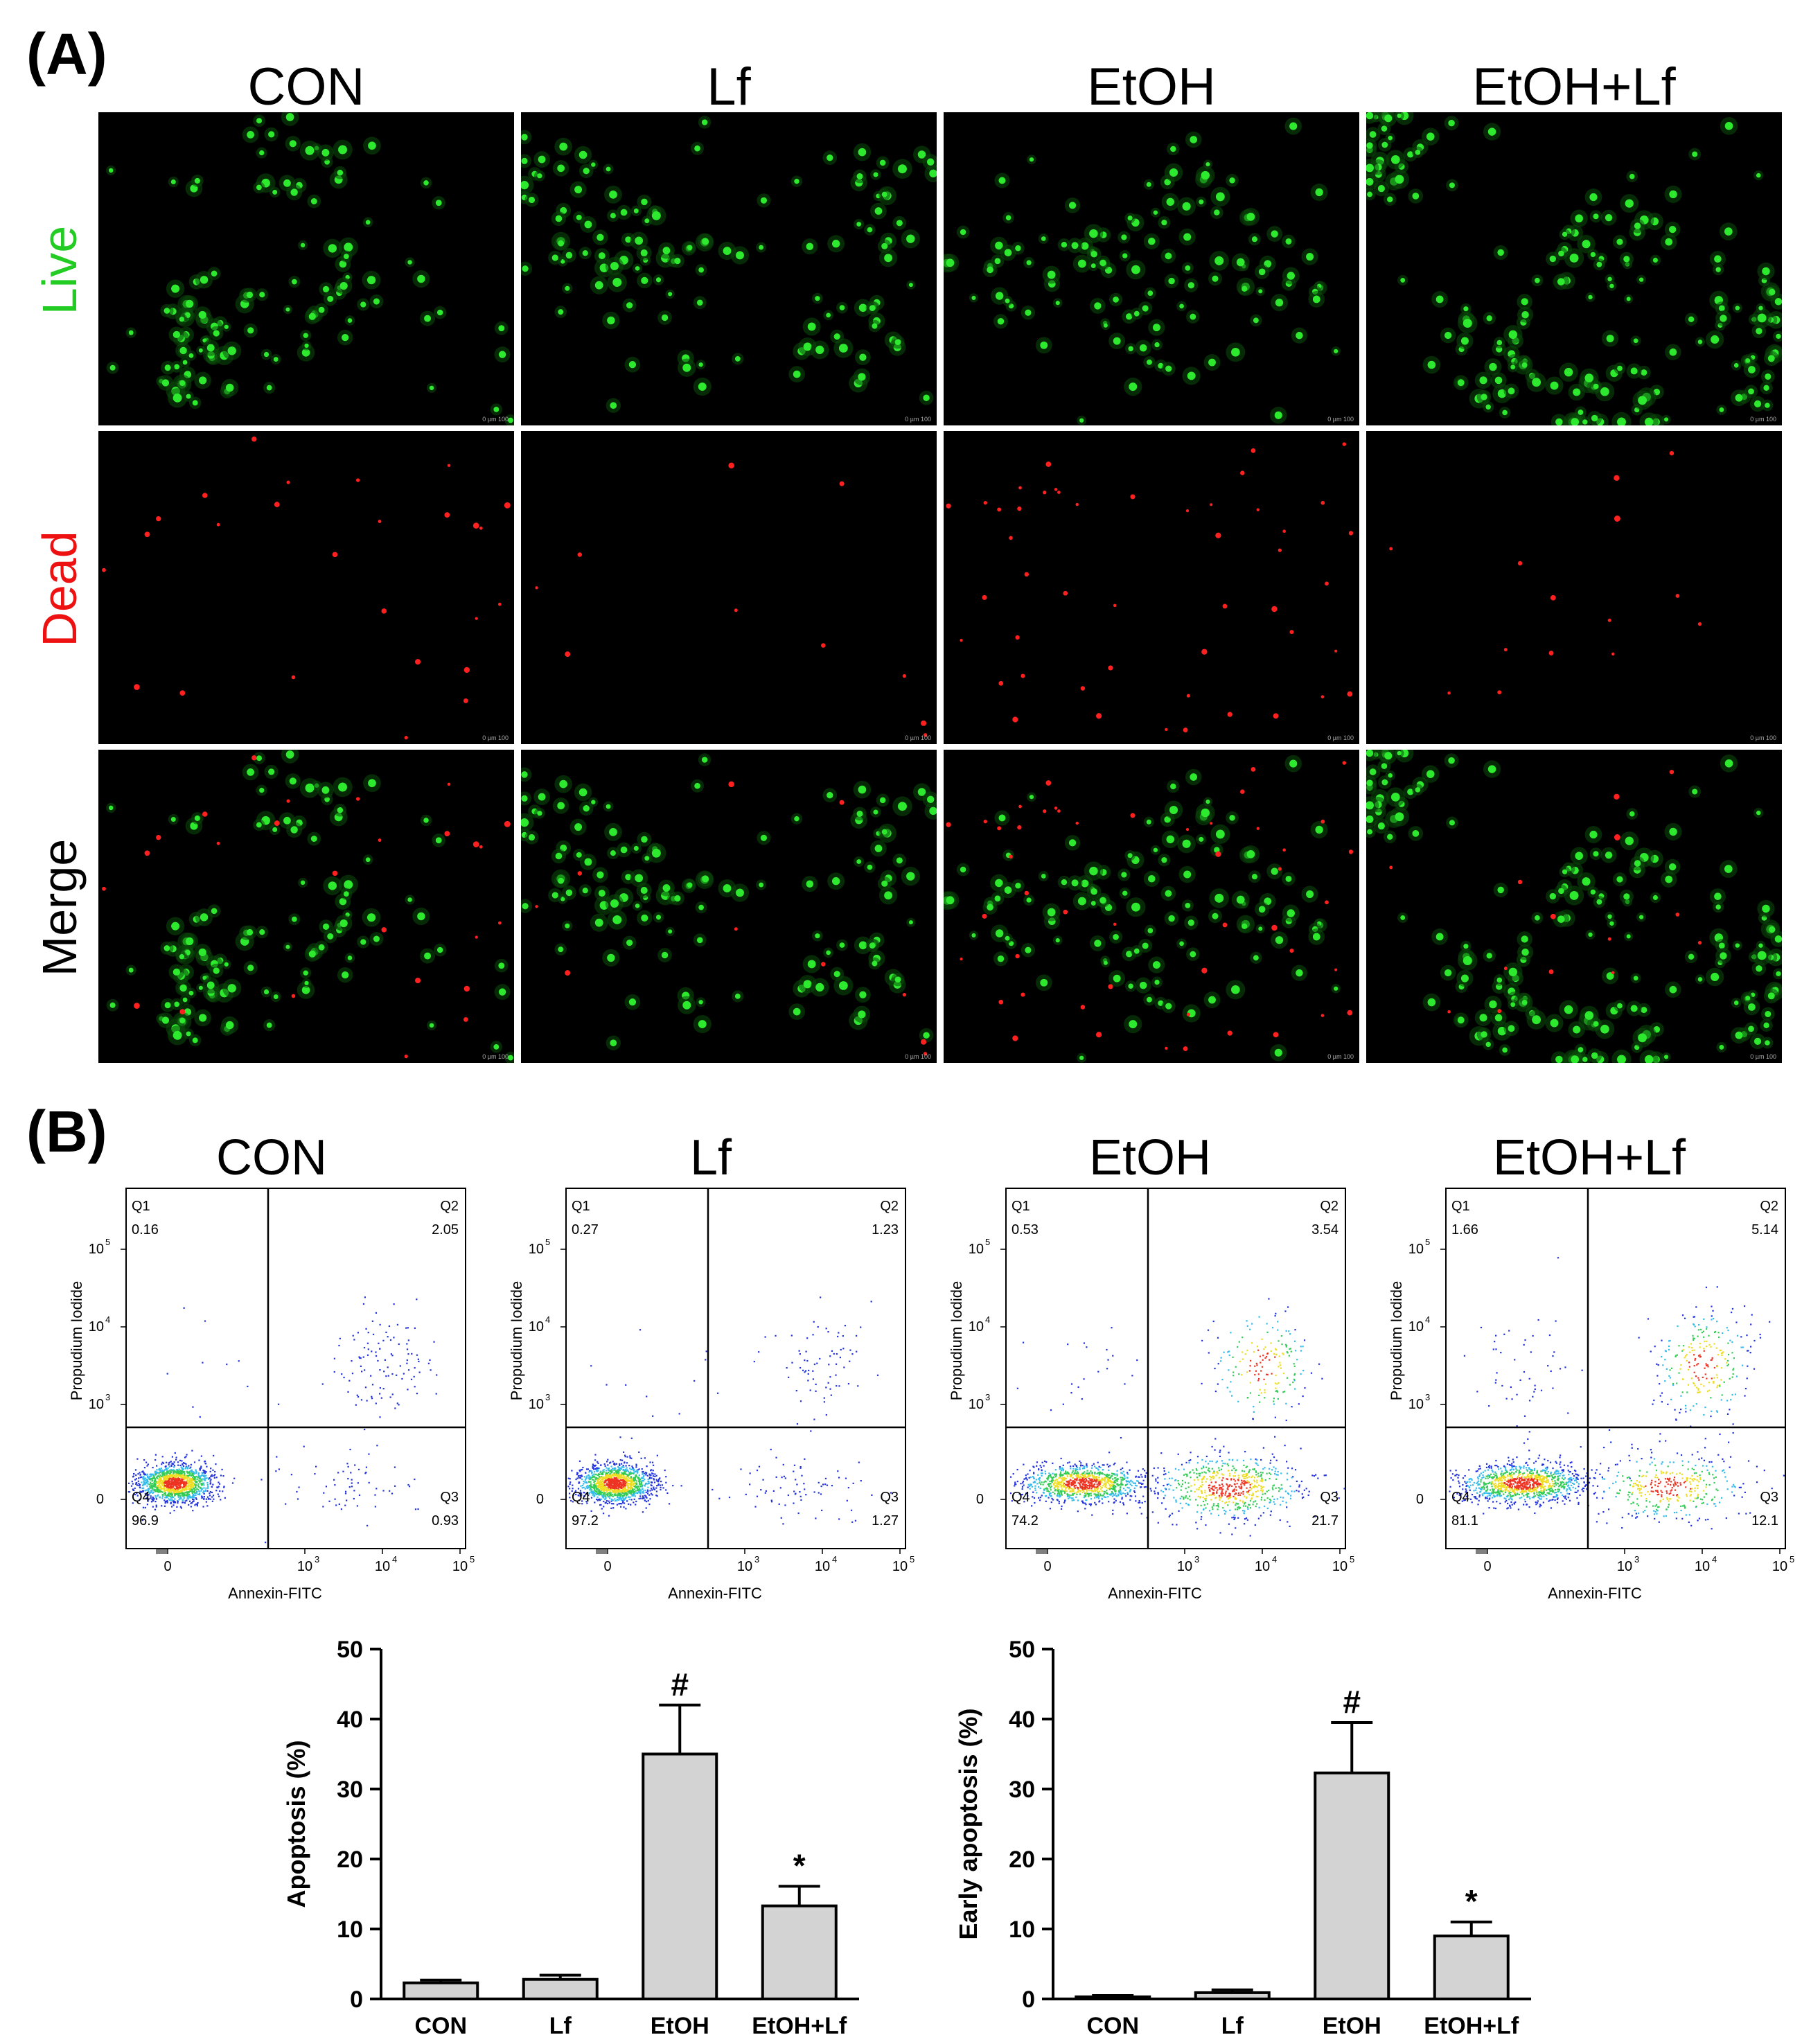 The image size is (1820, 2044). Describe the element at coordinates (445, 1520) in the screenshot. I see `svg-text: 0.93` at that location.